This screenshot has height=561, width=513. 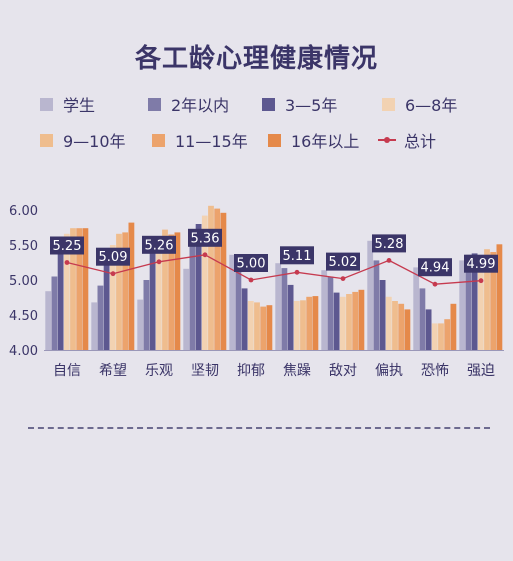 I want to click on x-tick-label: 希望, so click(x=113, y=371).